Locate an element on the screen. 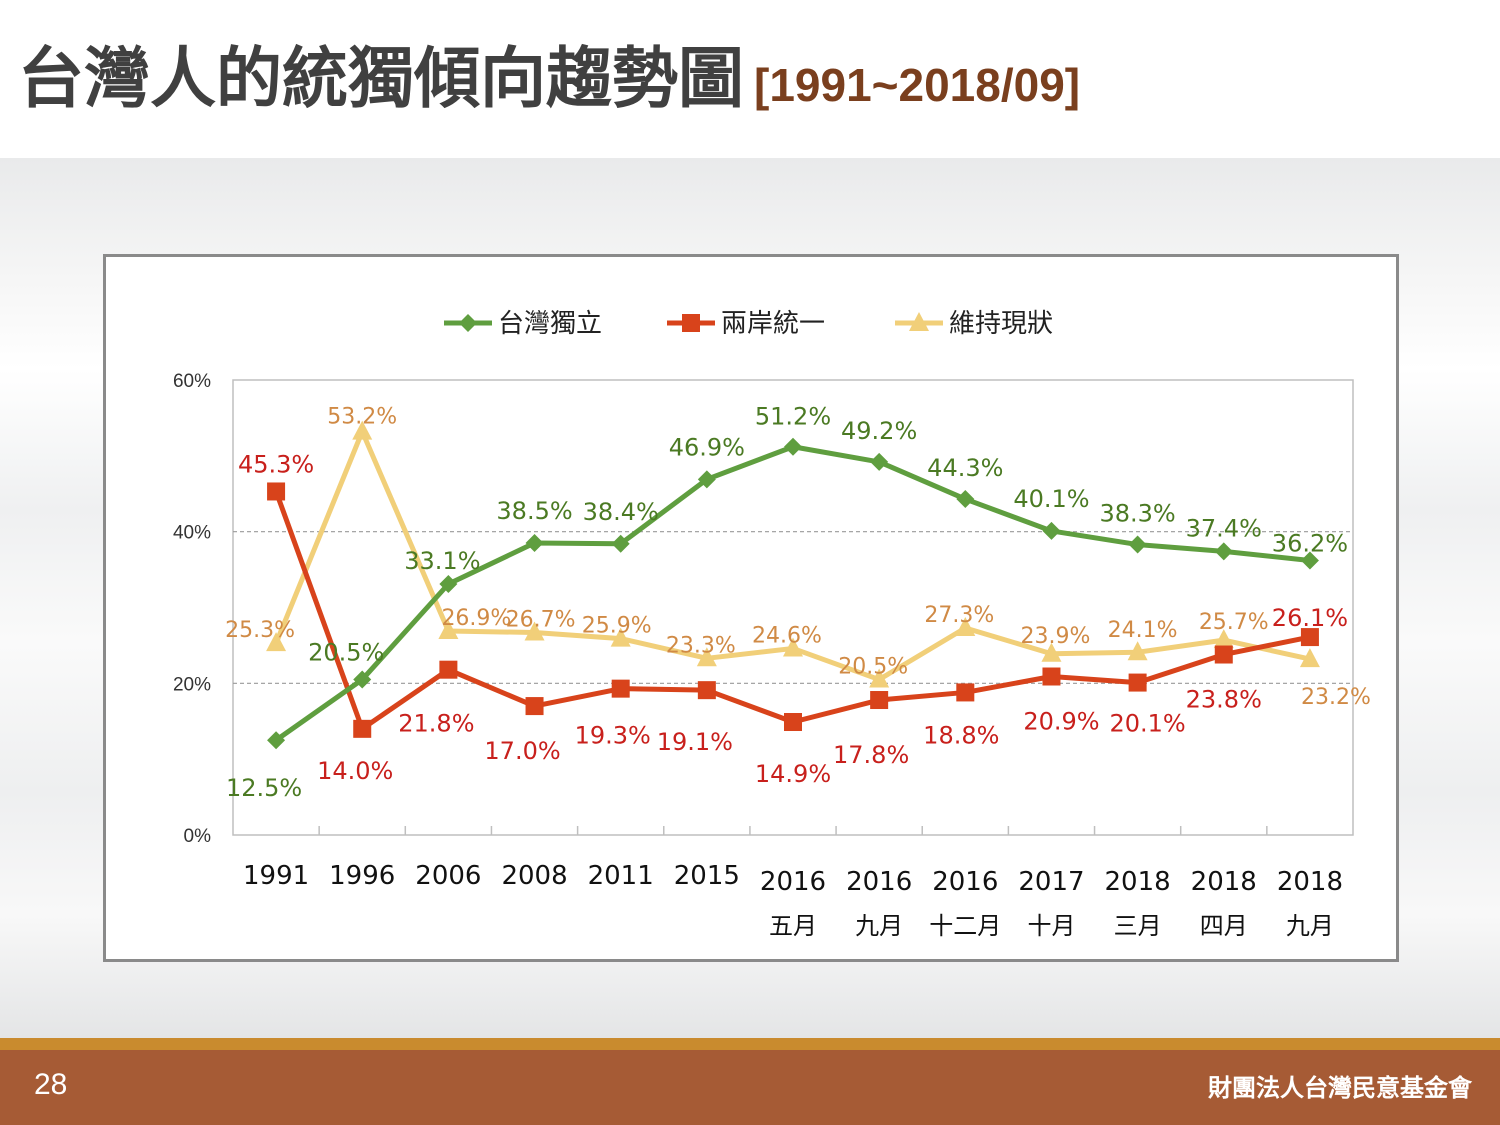 The height and width of the screenshot is (1125, 1500). data-label: 17.8% is located at coordinates (871, 755).